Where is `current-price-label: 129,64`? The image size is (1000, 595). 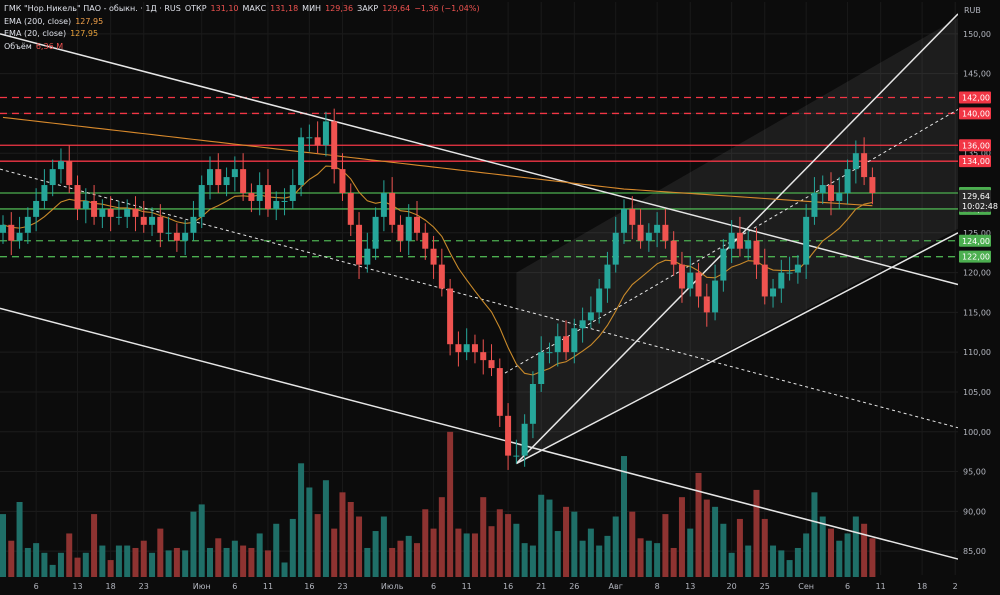 current-price-label: 129,64 is located at coordinates (976, 196).